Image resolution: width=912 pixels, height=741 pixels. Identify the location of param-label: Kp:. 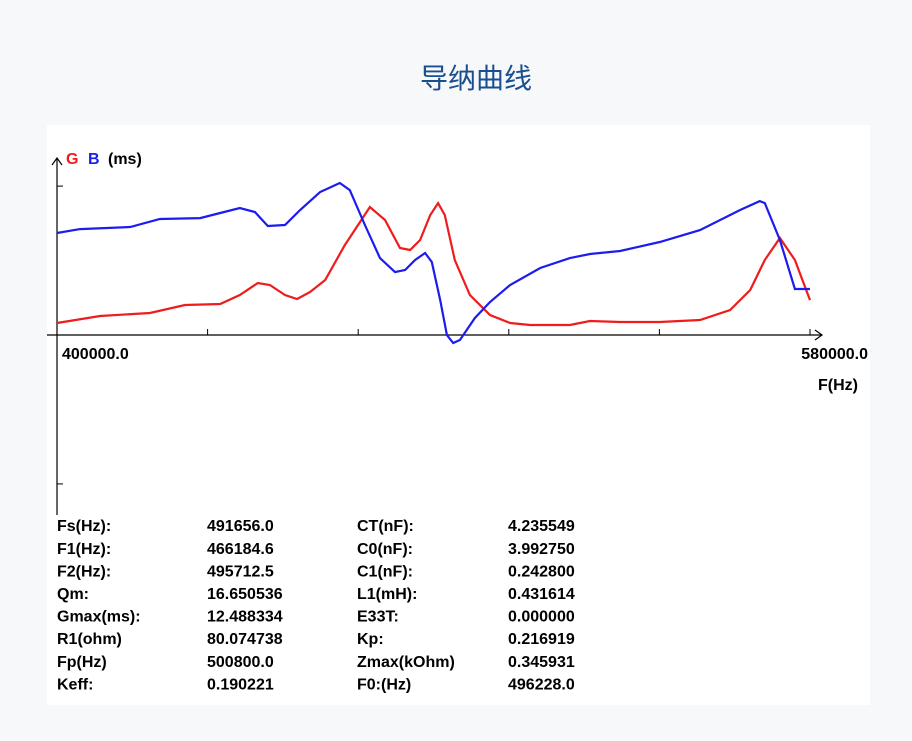
(370, 639).